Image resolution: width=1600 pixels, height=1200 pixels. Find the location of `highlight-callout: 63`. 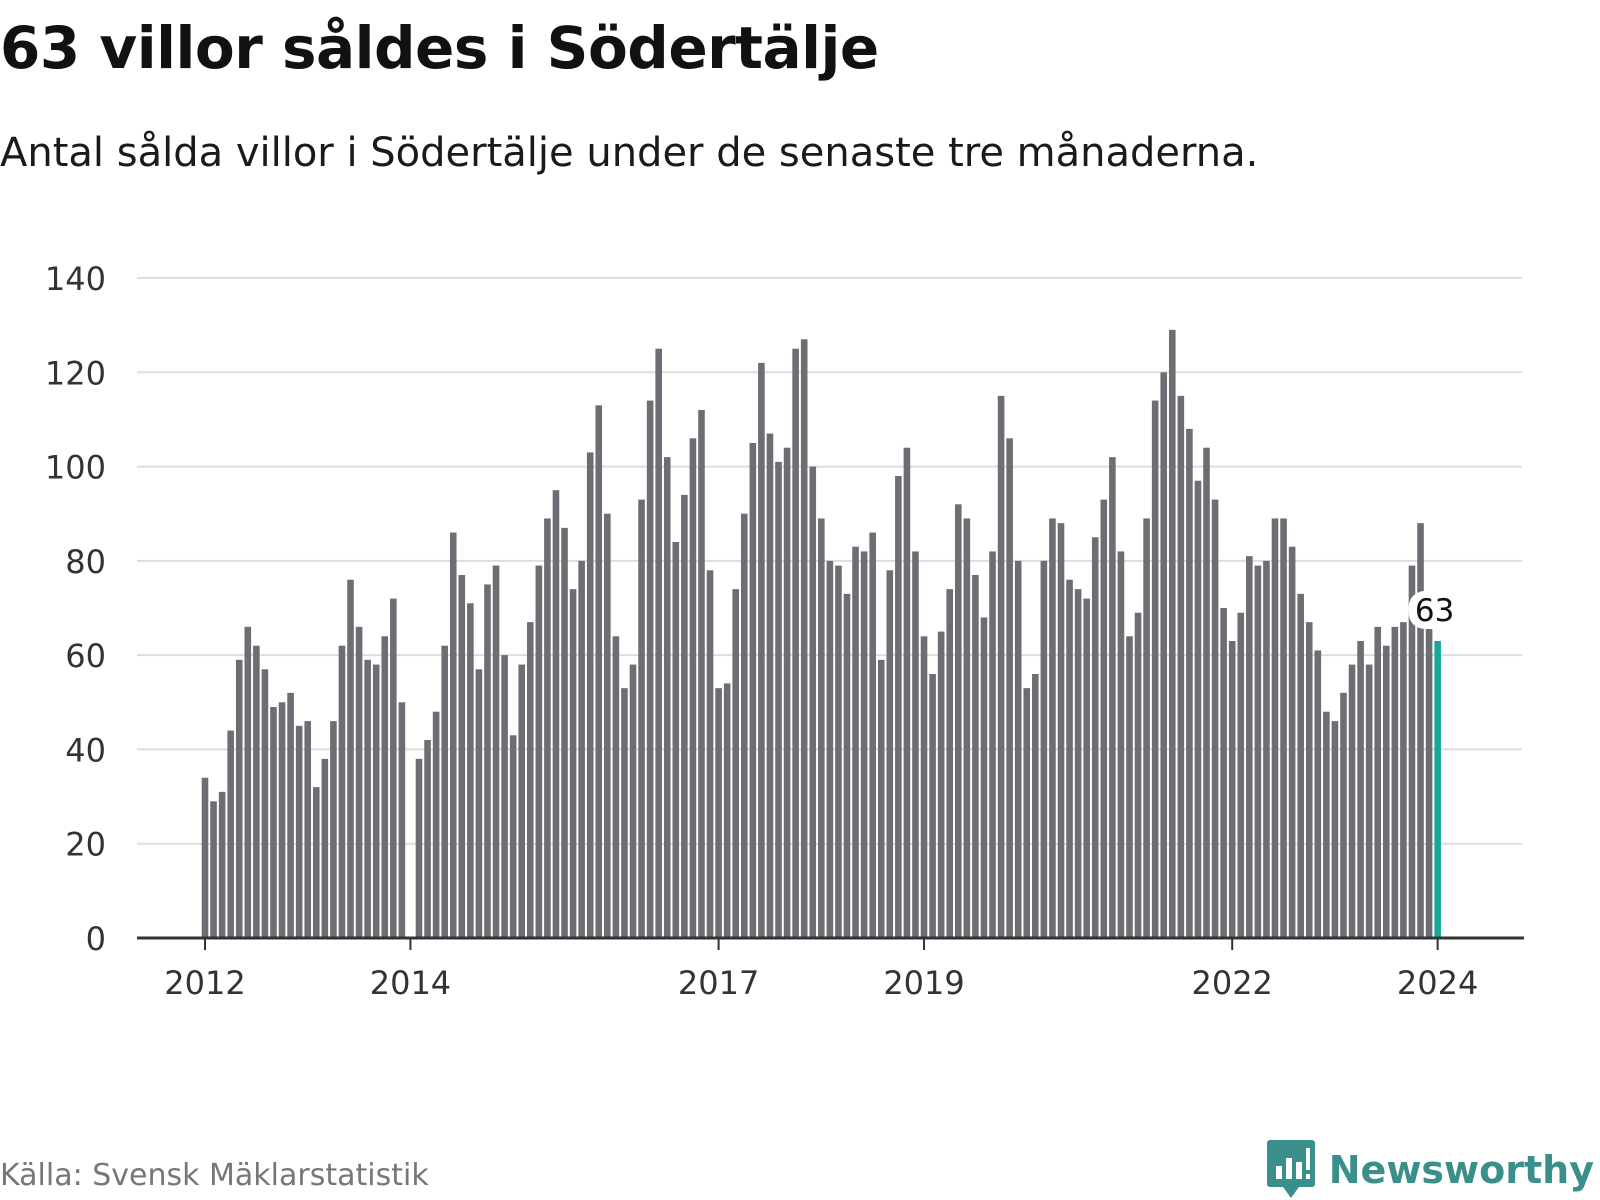

highlight-callout: 63 is located at coordinates (1434, 610).